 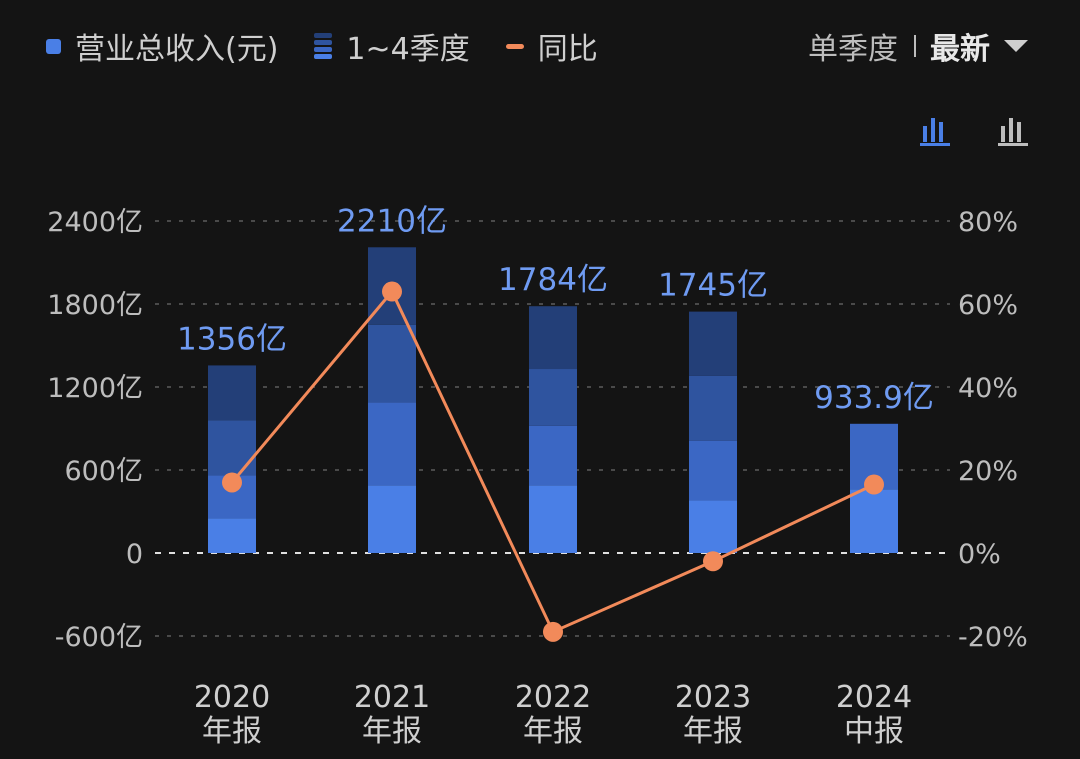 What do you see at coordinates (95, 305) in the screenshot?
I see `left-axis-tick-label: 1800亿` at bounding box center [95, 305].